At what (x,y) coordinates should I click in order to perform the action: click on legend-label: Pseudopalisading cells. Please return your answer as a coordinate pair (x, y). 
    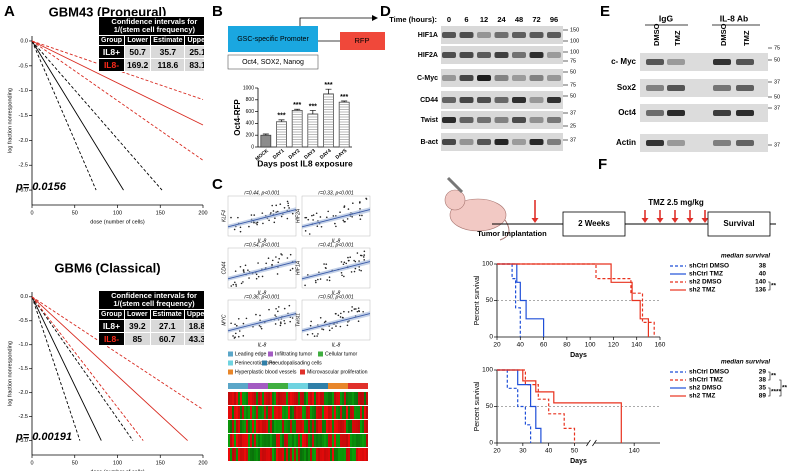
    Looking at the image, I should click on (295, 363).